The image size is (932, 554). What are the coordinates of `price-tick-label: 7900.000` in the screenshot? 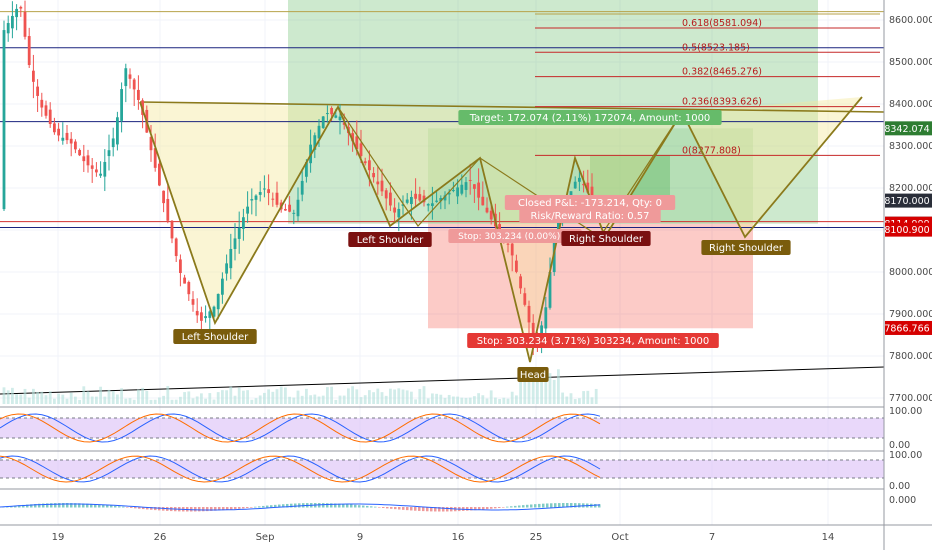 It's located at (910, 314).